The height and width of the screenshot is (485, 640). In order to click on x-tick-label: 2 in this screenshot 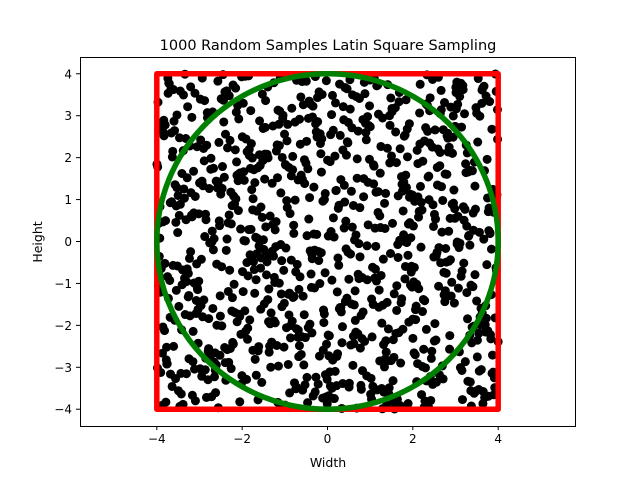, I will do `click(413, 439)`.